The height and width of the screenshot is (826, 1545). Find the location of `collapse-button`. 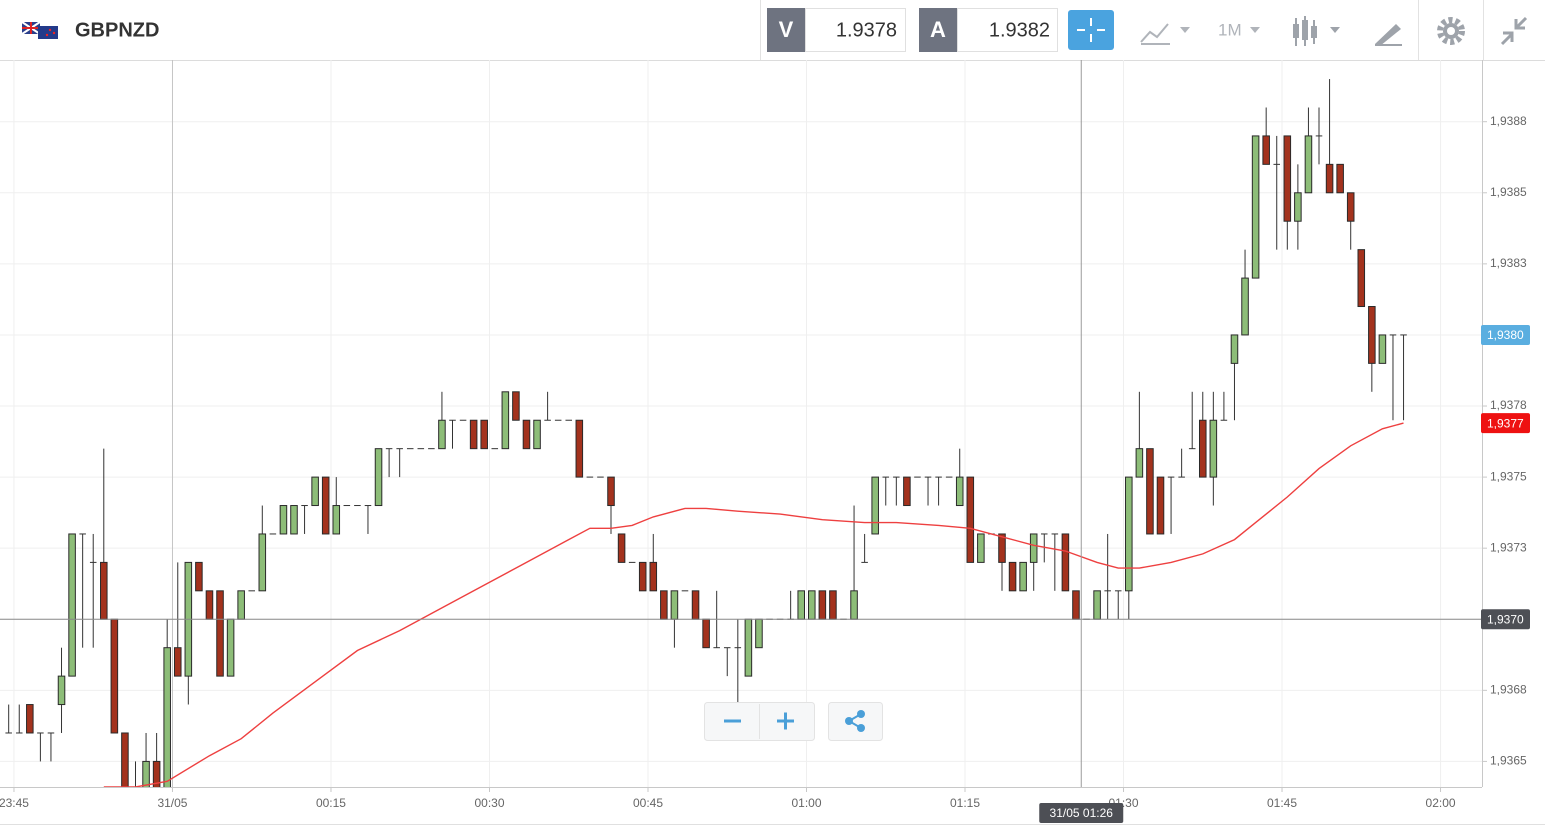

collapse-button is located at coordinates (1514, 31).